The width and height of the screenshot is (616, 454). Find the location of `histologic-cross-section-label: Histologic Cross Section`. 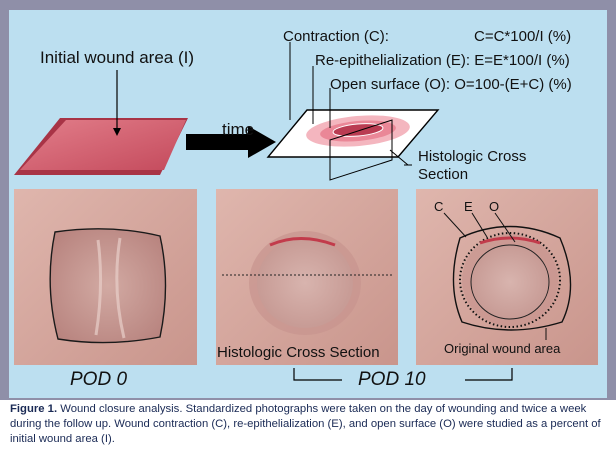

histologic-cross-section-label: Histologic Cross Section is located at coordinates (298, 352).